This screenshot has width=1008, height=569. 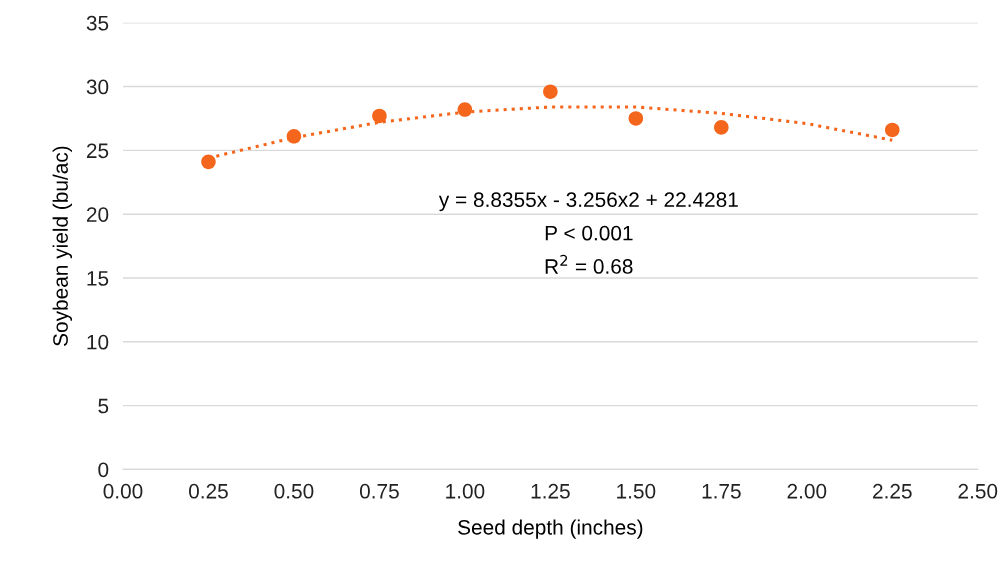 I want to click on x-tick-label: 2.25, so click(x=892, y=491).